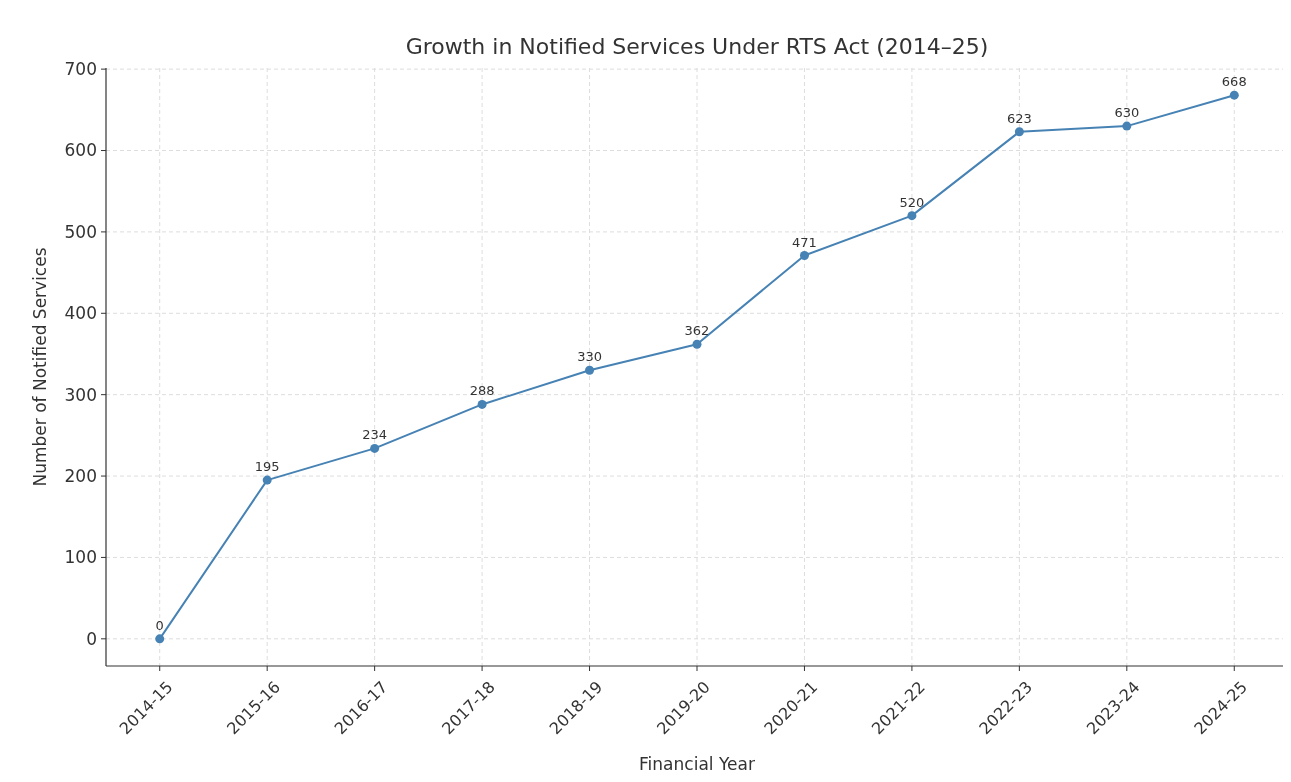 This screenshot has height=782, width=1291. Describe the element at coordinates (697, 46) in the screenshot. I see `chart-title: Growth in Notified Services Under RTS Act (2014–25)` at that location.